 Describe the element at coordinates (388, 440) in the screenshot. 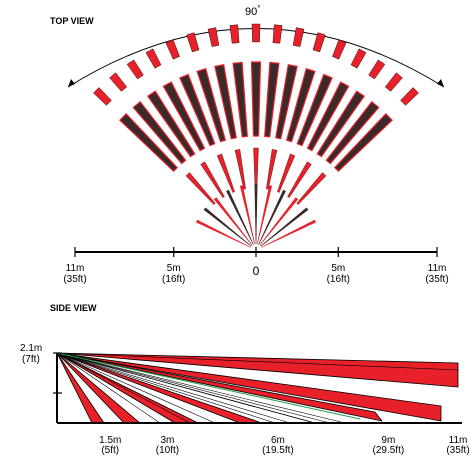

I see `side-axis-label-m: 9m` at that location.